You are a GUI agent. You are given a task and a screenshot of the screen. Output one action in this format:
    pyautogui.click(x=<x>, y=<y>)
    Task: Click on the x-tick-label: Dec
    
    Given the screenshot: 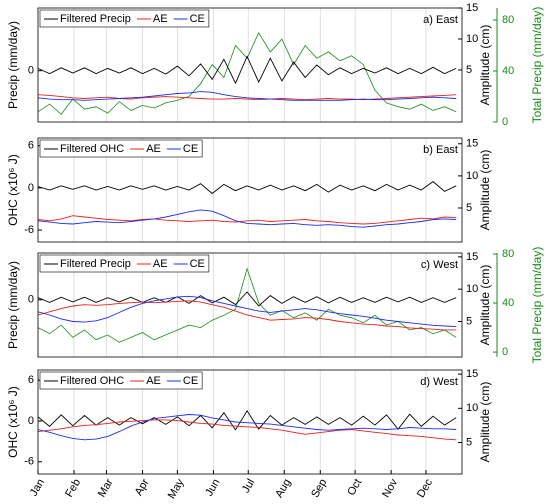 What is the action you would take?
    pyautogui.click(x=425, y=488)
    